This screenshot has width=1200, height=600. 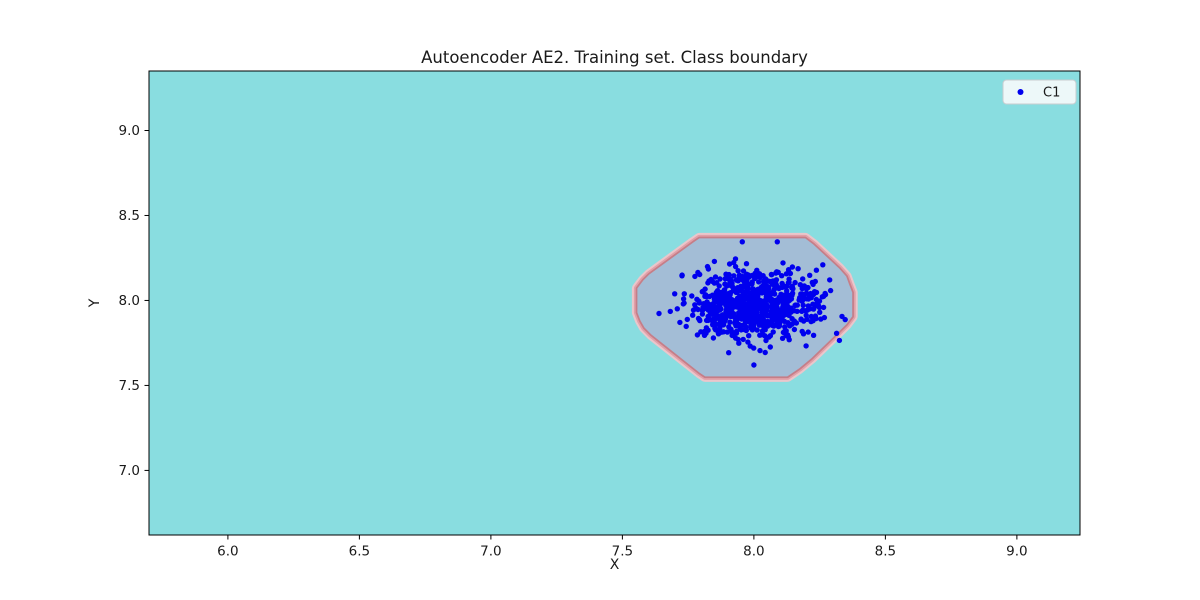 I want to click on y-axis-ticks, so click(x=146, y=300).